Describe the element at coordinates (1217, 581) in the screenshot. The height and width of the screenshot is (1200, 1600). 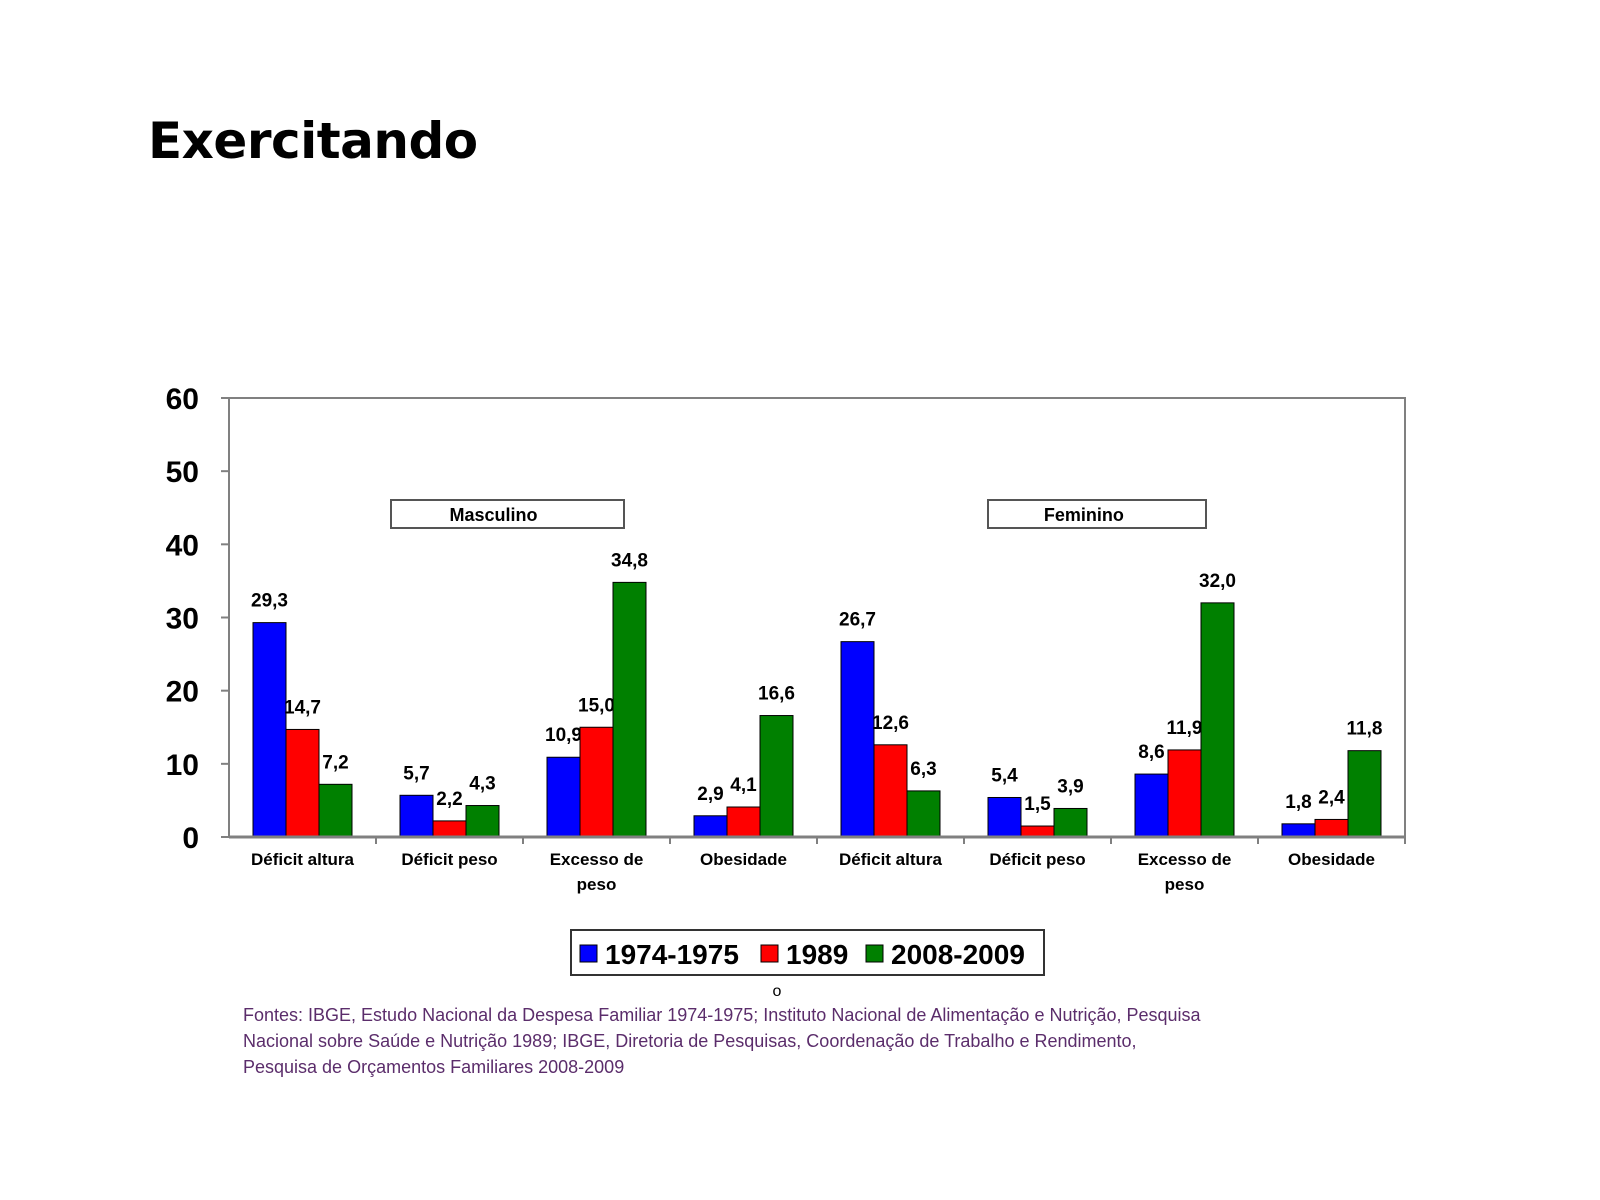
I see `data-label: 32,0` at that location.